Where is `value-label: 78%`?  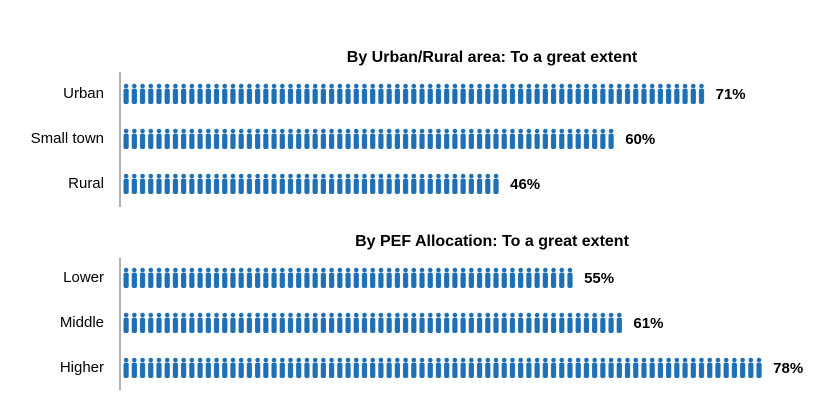 value-label: 78% is located at coordinates (788, 368).